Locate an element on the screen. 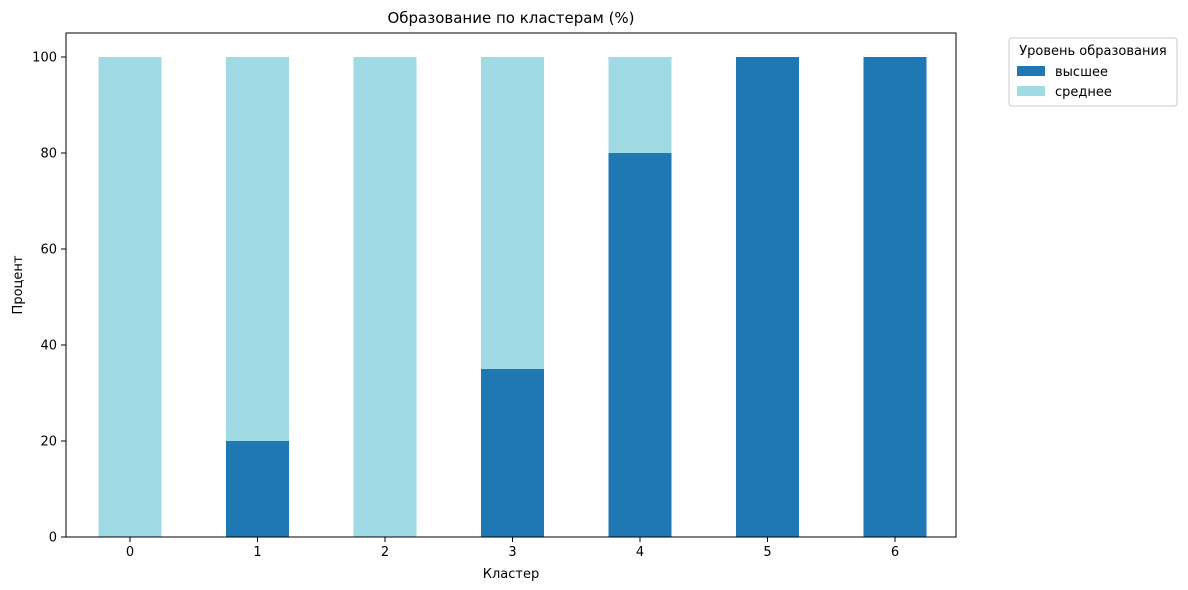  chart-title: Образование по кластерам (%) is located at coordinates (510, 18).